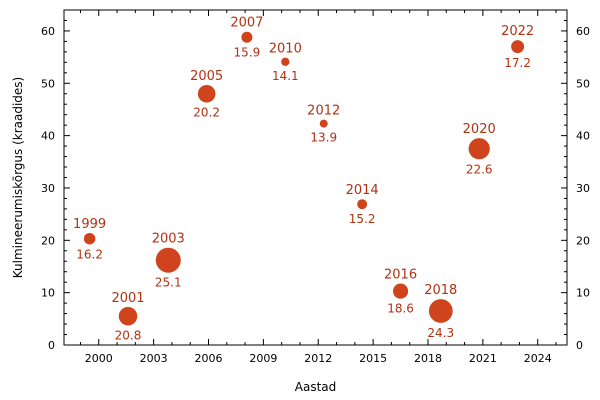  What do you see at coordinates (51, 345) in the screenshot?
I see `y-tick-label-left: 0` at bounding box center [51, 345].